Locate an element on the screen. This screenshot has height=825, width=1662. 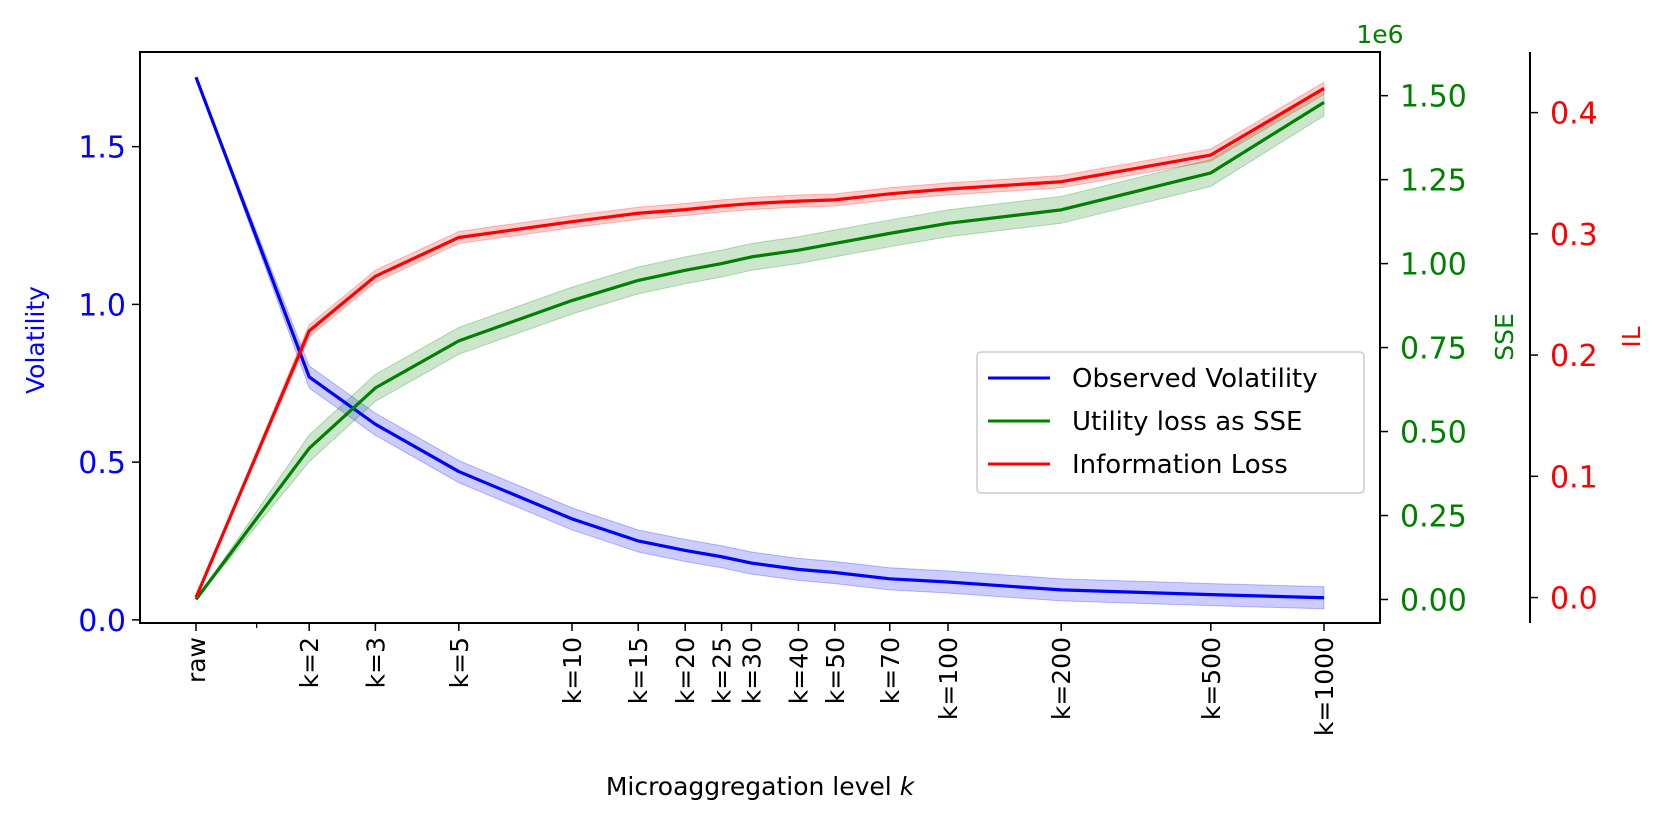
x-tick-label: k=200 is located at coordinates (1061, 678).